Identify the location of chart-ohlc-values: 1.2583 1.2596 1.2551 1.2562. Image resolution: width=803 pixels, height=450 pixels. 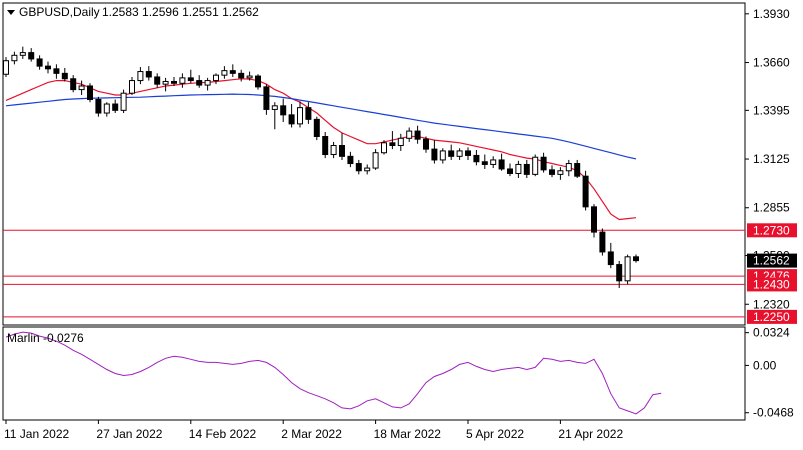
(180, 12).